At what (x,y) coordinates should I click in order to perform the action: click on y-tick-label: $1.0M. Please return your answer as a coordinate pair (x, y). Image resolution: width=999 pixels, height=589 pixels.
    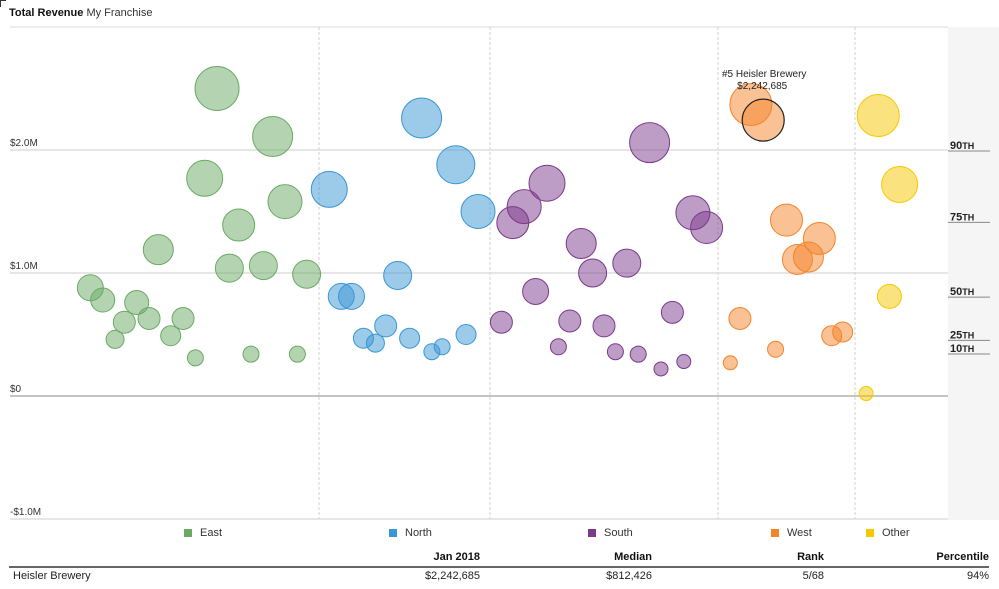
    Looking at the image, I should click on (24, 266).